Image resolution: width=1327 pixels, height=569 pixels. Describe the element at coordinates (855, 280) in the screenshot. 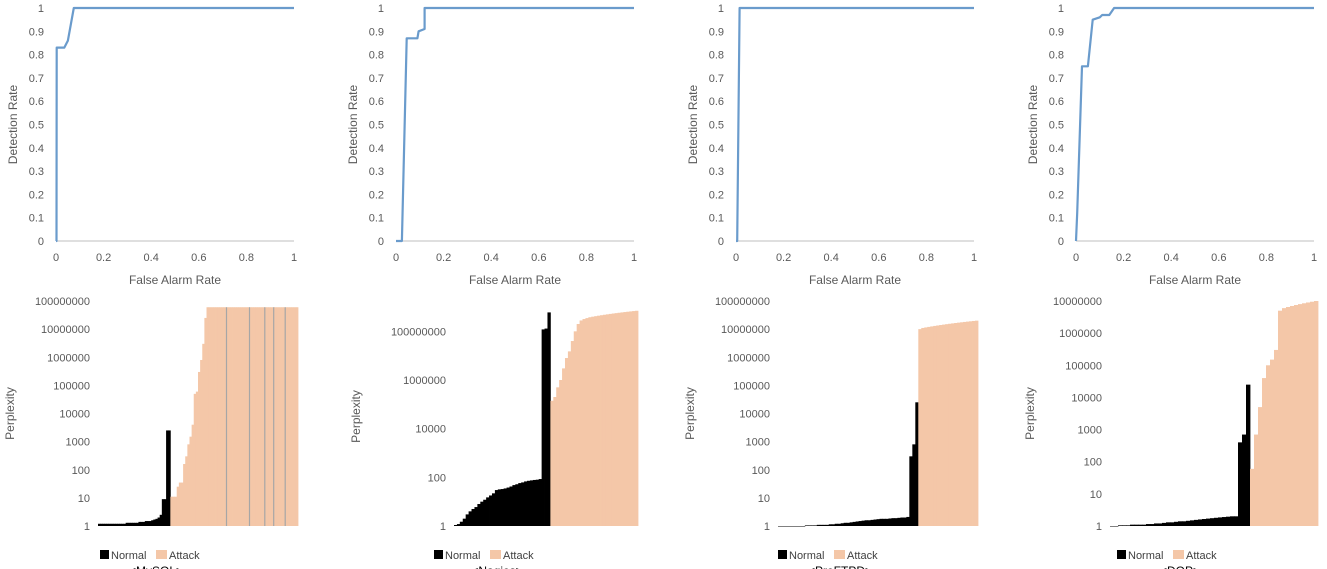

I see `x-axis-title: False Alarm Rate` at that location.